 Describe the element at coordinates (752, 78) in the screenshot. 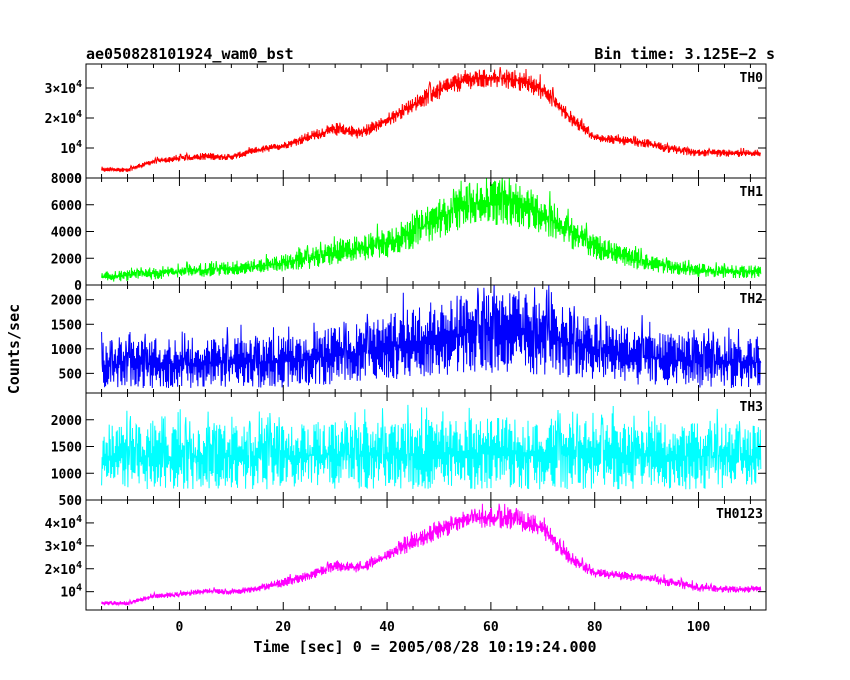

I see `panel-label-th0: TH0` at that location.